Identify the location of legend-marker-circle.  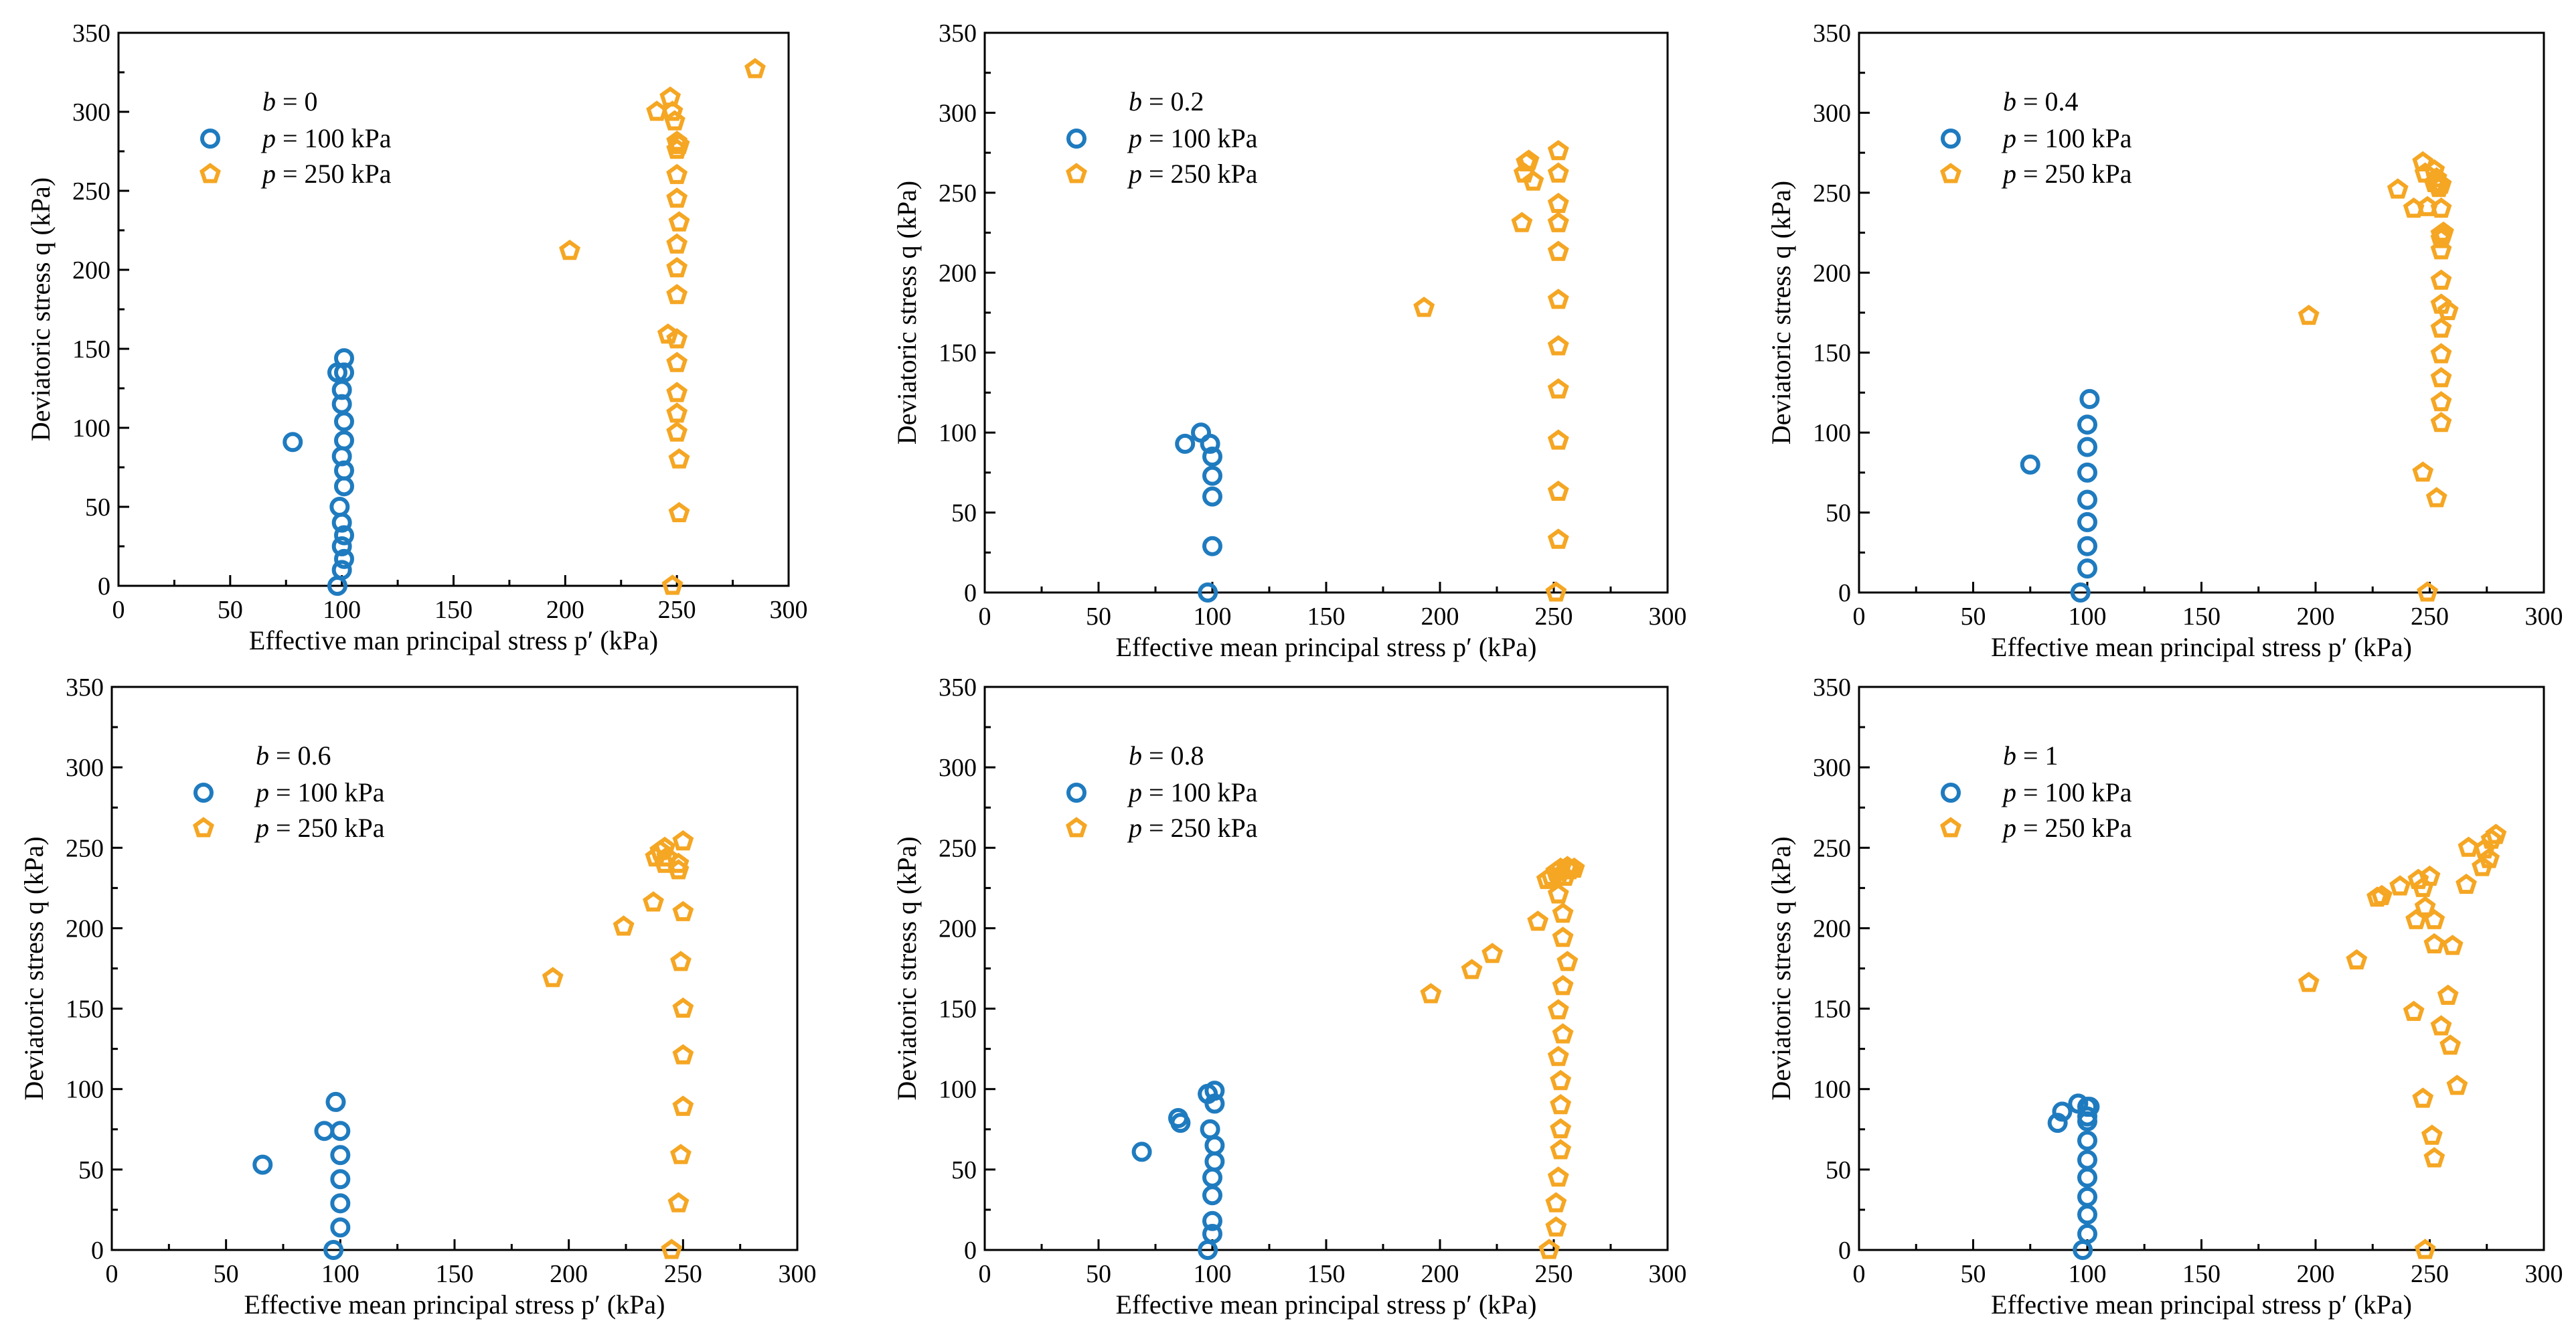
(1951, 793).